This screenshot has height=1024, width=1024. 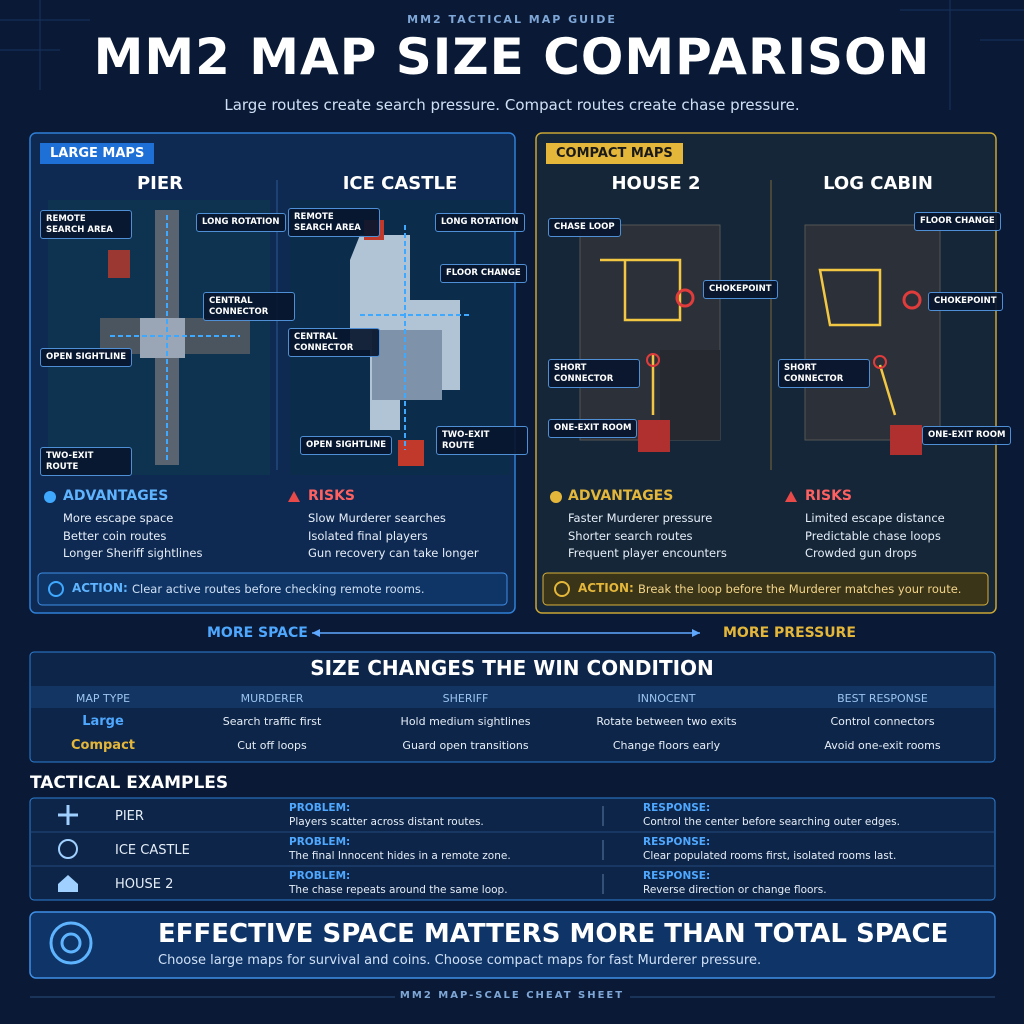 I want to click on list-item: Faster Murderer pressure, so click(x=640, y=518).